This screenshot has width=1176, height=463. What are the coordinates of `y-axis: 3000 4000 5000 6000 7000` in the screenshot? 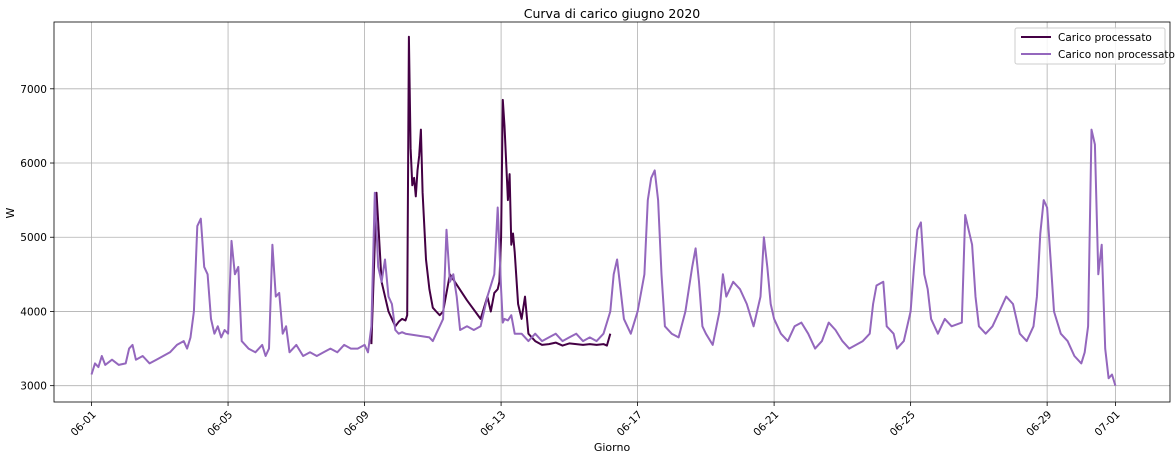 It's located at (37, 238).